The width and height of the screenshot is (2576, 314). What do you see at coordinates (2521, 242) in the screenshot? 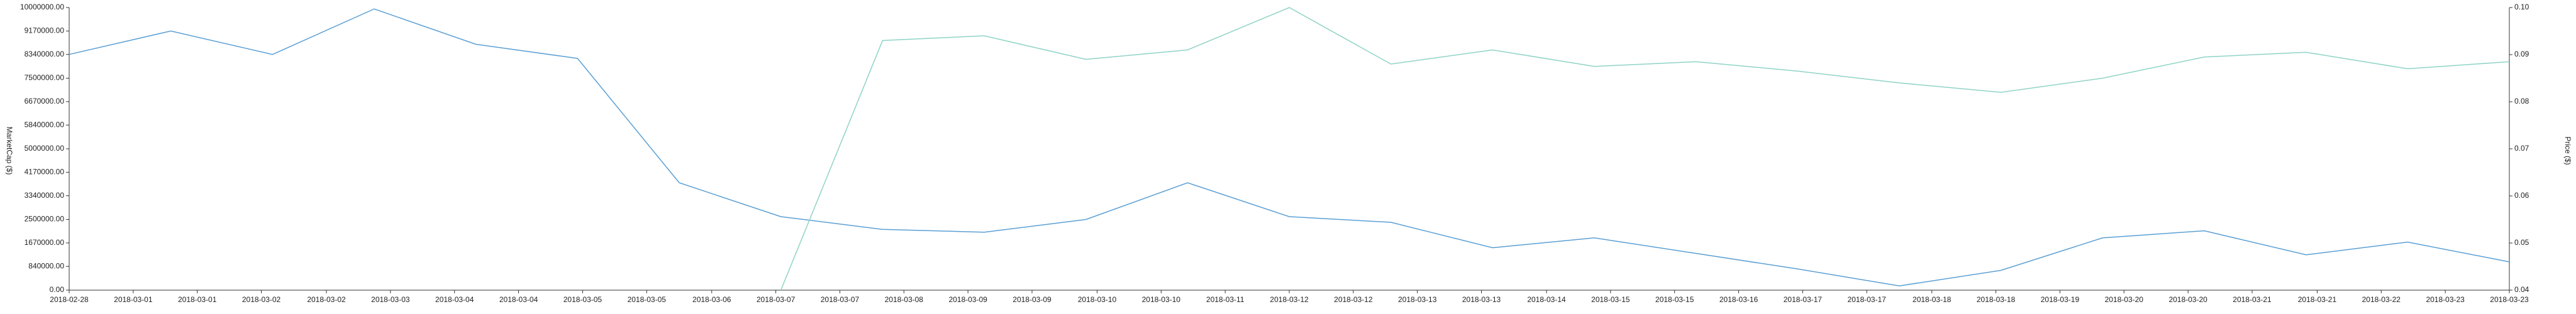
I see `y2-tick-label: 0.05` at bounding box center [2521, 242].